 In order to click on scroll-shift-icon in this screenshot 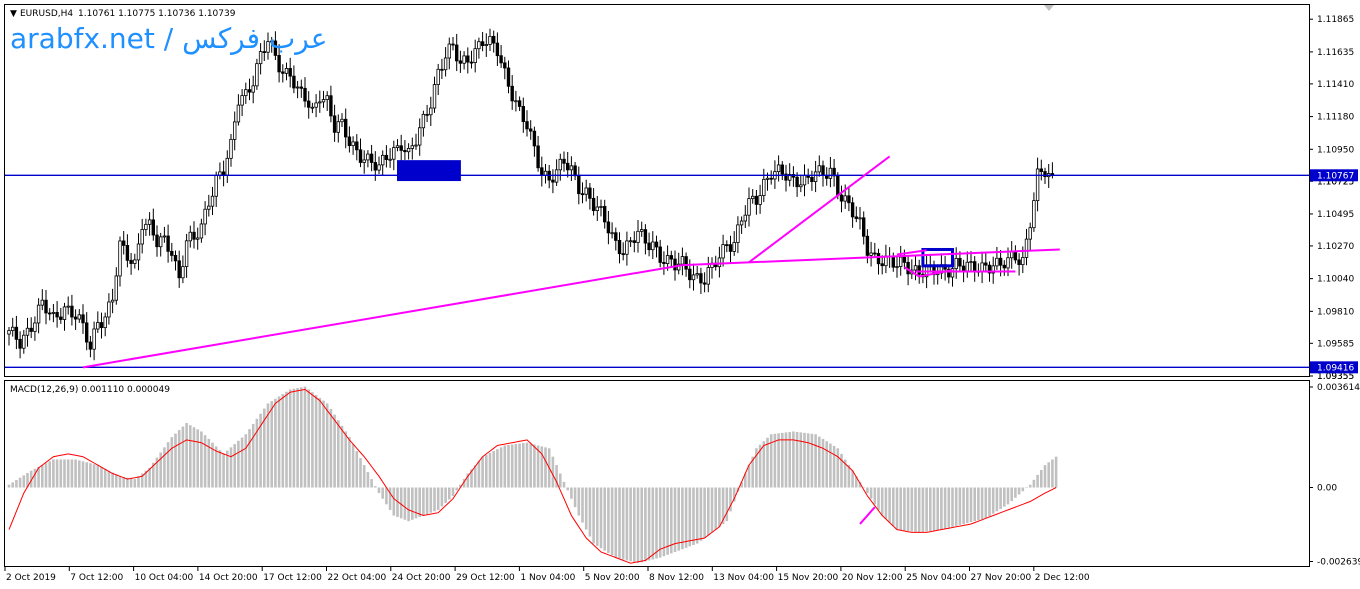, I will do `click(1049, 8)`.